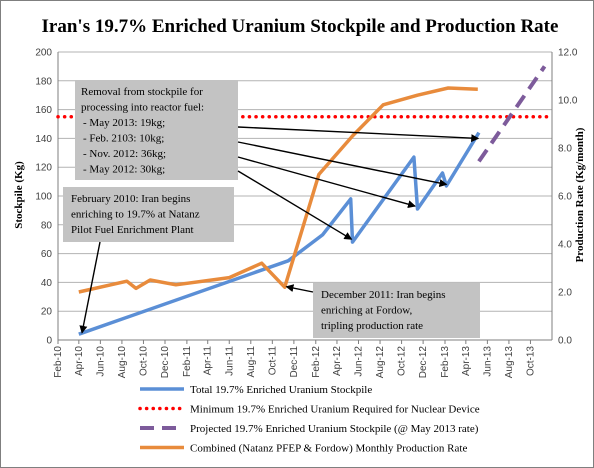  I want to click on y2-axis-label: Production Rate (Kg/month), so click(580, 194).